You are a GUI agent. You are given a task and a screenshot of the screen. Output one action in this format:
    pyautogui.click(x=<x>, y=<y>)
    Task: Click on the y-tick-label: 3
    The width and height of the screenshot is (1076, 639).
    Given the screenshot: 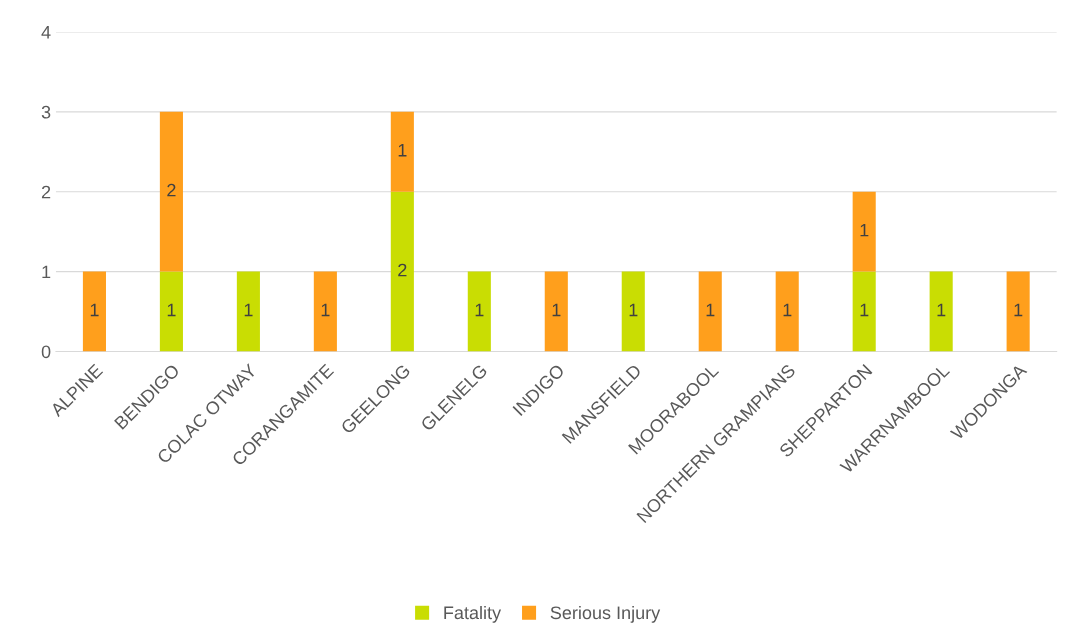 What is the action you would take?
    pyautogui.click(x=46, y=112)
    